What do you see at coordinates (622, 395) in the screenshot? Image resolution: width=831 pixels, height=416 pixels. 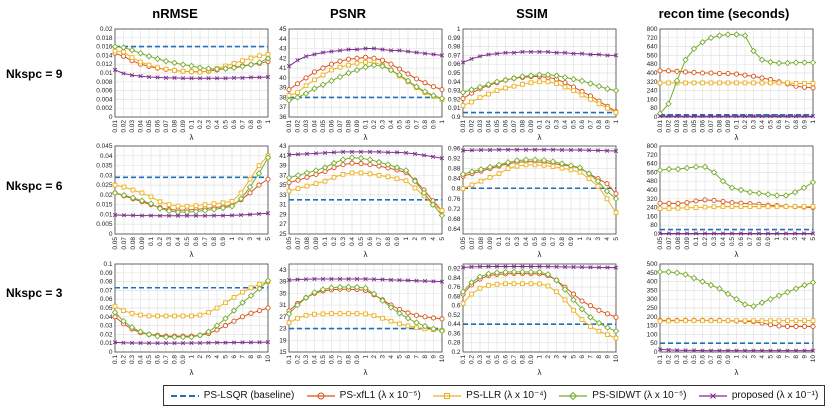 I see `legend-item-ps-sidwt: PS-SIDWT (λ x 10⁻⁵)` at bounding box center [622, 395].